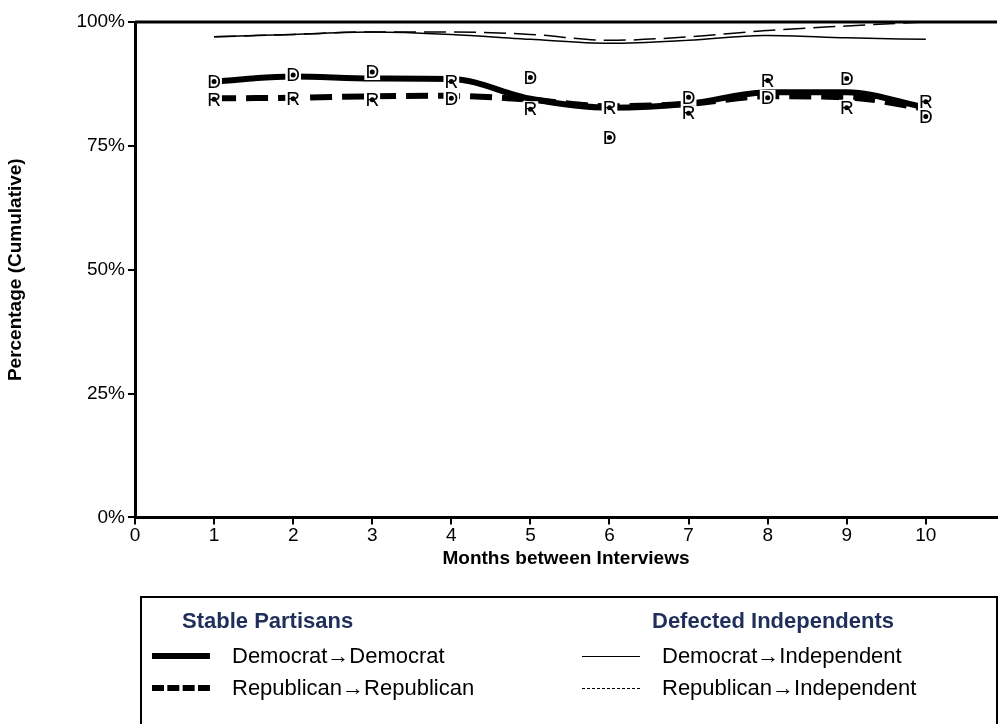 The height and width of the screenshot is (724, 1003). What do you see at coordinates (782, 656) in the screenshot?
I see `legend-label: Democrat→Independent` at bounding box center [782, 656].